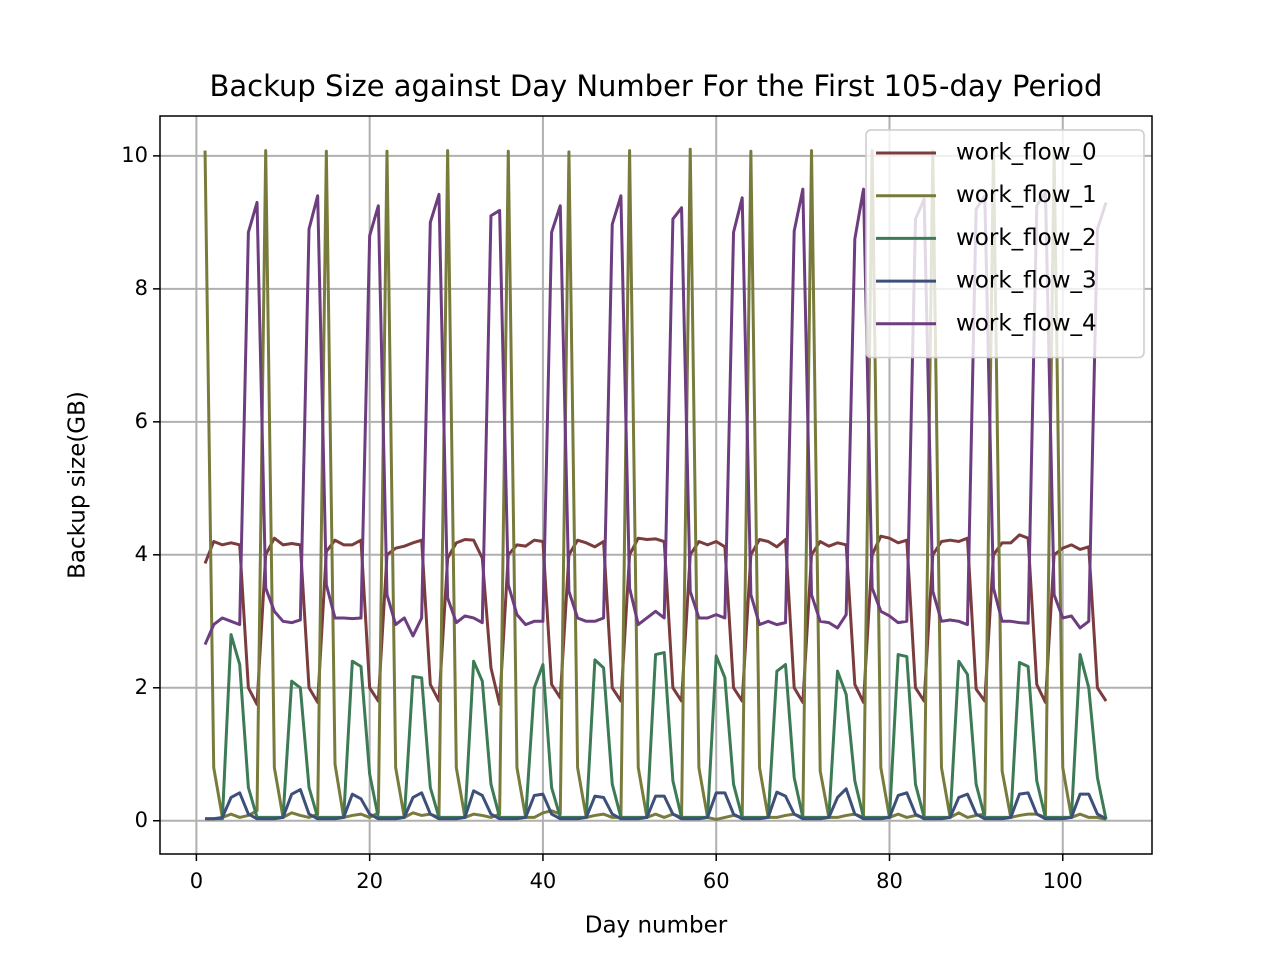 The height and width of the screenshot is (960, 1280). Describe the element at coordinates (369, 881) in the screenshot. I see `x-tick-label: 20` at that location.